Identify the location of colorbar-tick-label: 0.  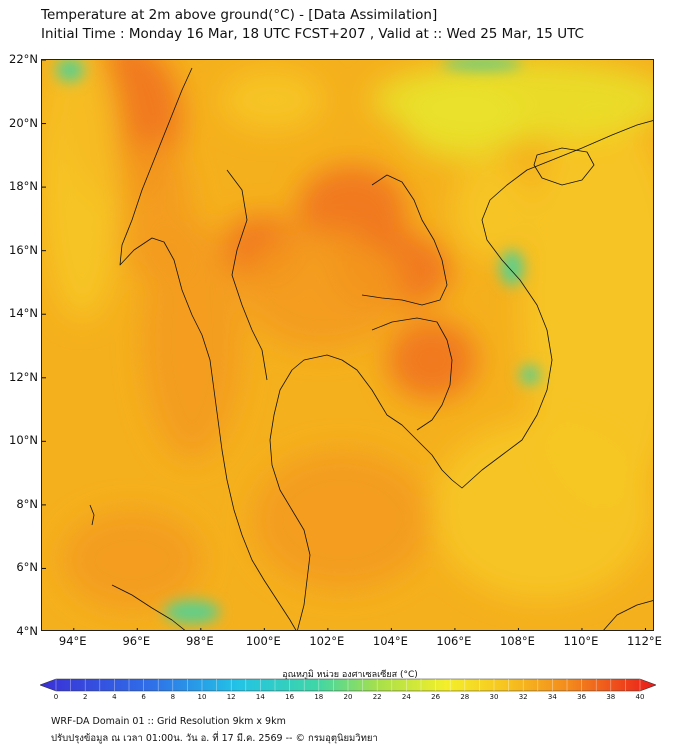
(56, 697).